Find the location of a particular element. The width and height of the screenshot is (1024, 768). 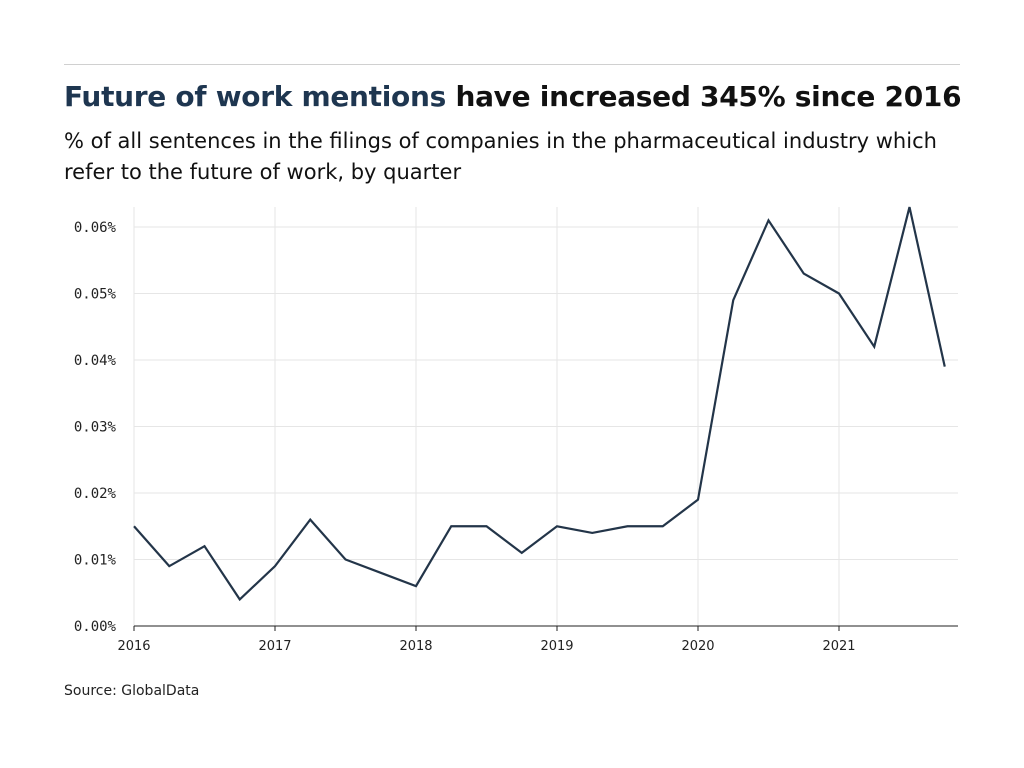

y-tick-label: 0.02% is located at coordinates (95, 494).